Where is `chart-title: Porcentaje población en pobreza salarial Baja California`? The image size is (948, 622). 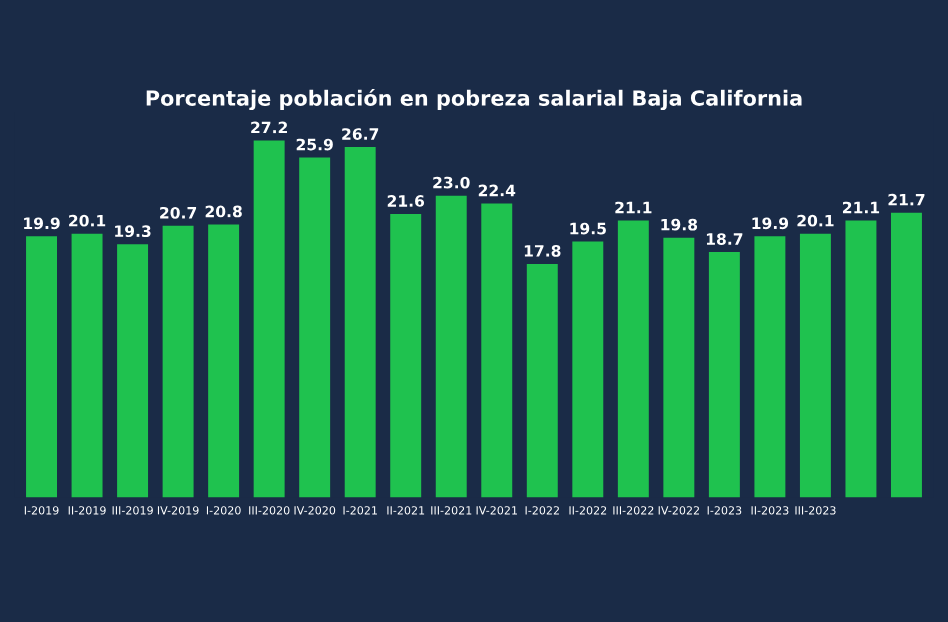 chart-title: Porcentaje población en pobreza salarial Baja California is located at coordinates (474, 99).